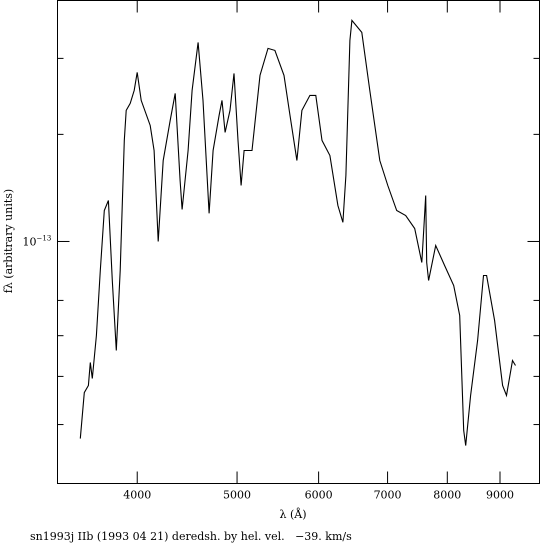 This screenshot has height=544, width=540. I want to click on x-tick-label: 5000, so click(237, 495).